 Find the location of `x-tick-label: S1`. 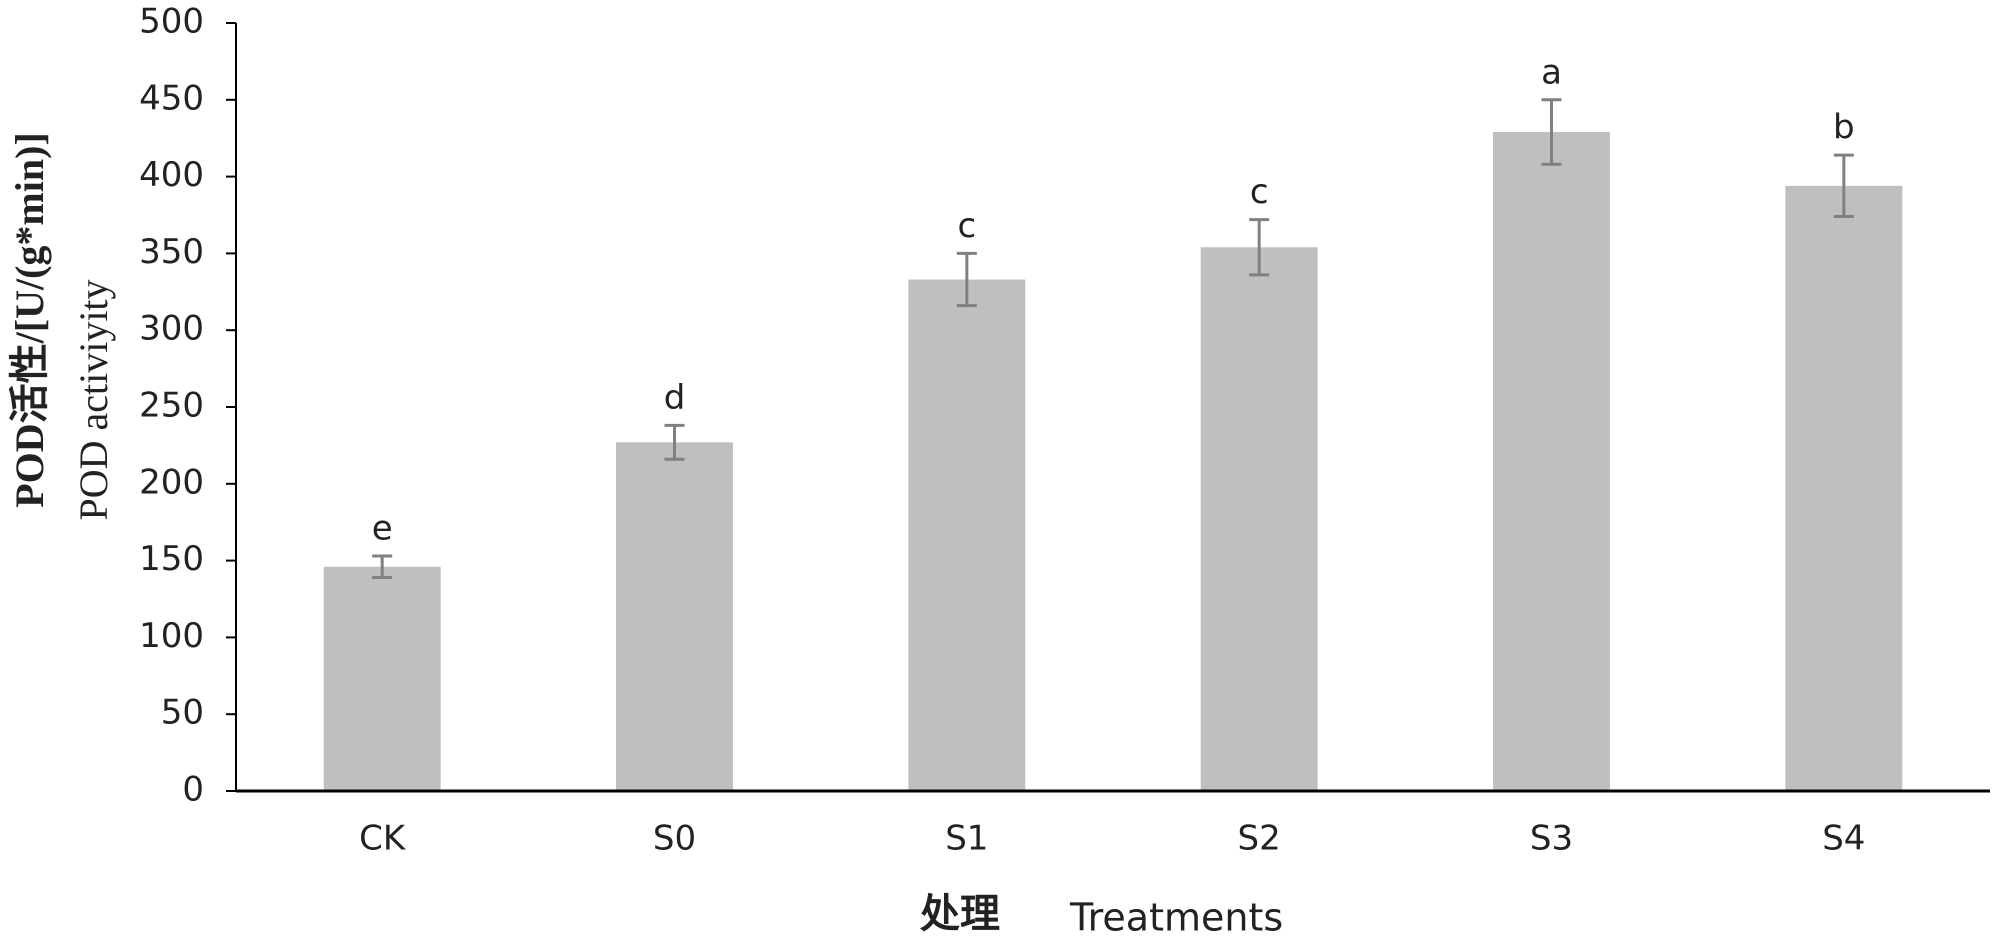

x-tick-label: S1 is located at coordinates (966, 839).